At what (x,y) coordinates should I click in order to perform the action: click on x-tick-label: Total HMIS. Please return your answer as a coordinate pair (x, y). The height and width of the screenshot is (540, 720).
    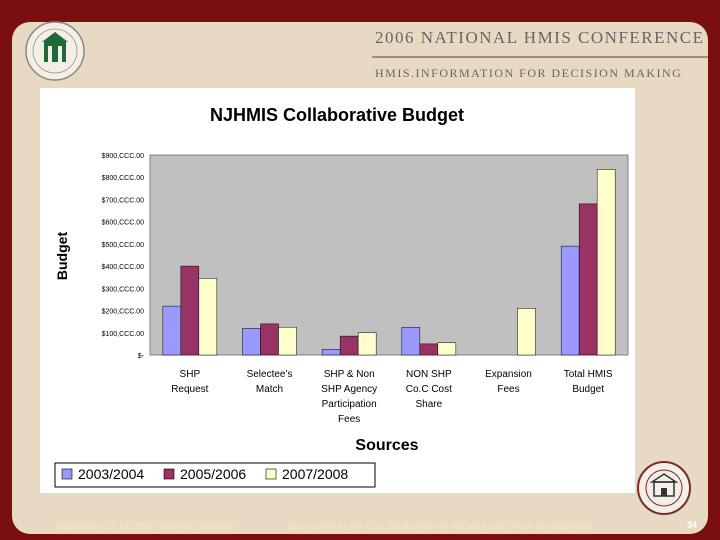
    Looking at the image, I should click on (588, 374).